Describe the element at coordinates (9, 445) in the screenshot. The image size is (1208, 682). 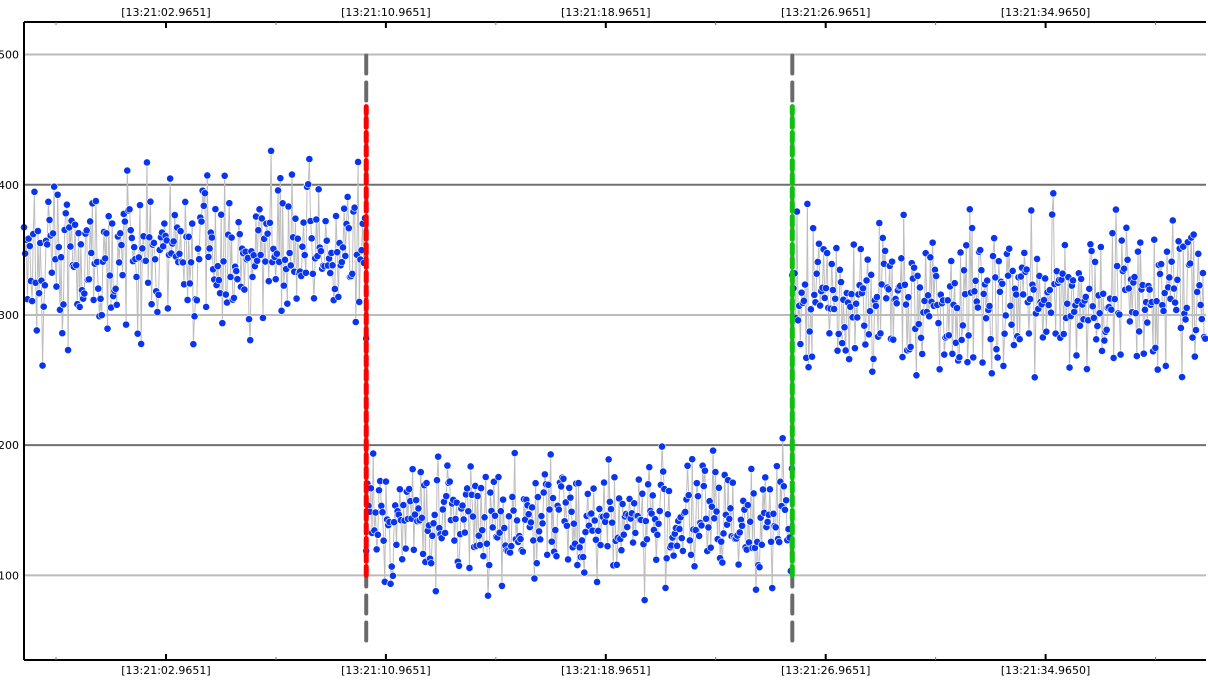
I see `y-tick-label: 200` at that location.